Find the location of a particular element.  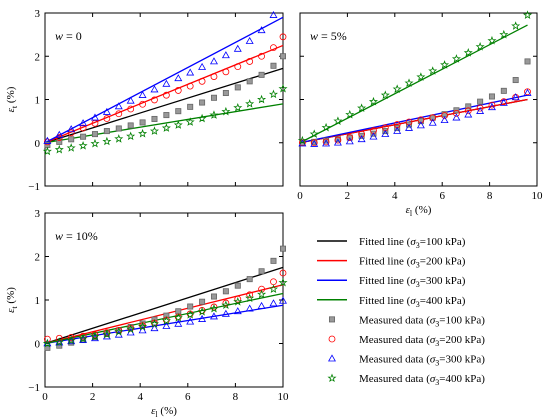

y-tick-label: −1 is located at coordinates (34, 187).